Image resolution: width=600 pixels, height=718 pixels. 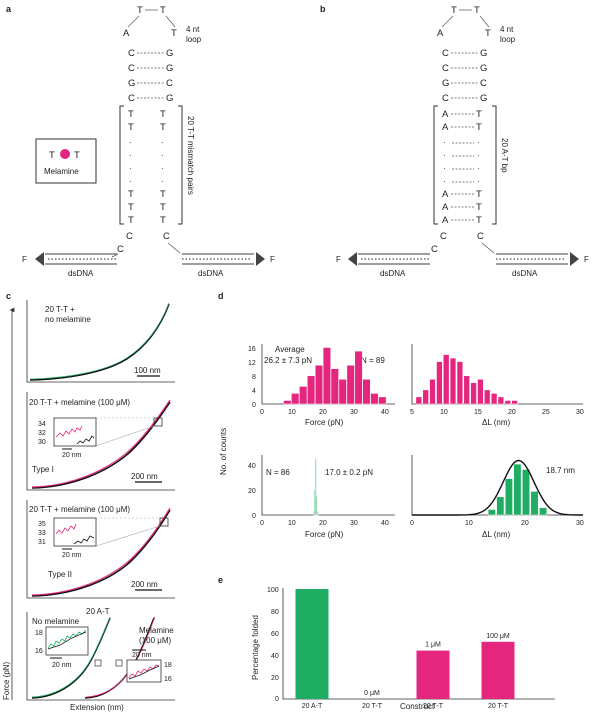 I want to click on loop-label-line-2: loop, so click(x=194, y=39).